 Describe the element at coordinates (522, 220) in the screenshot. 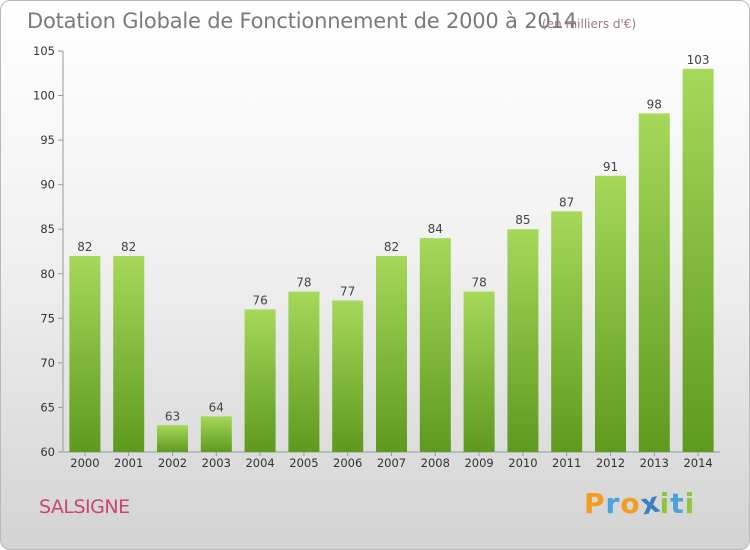

I see `bar-value-label: 85` at that location.